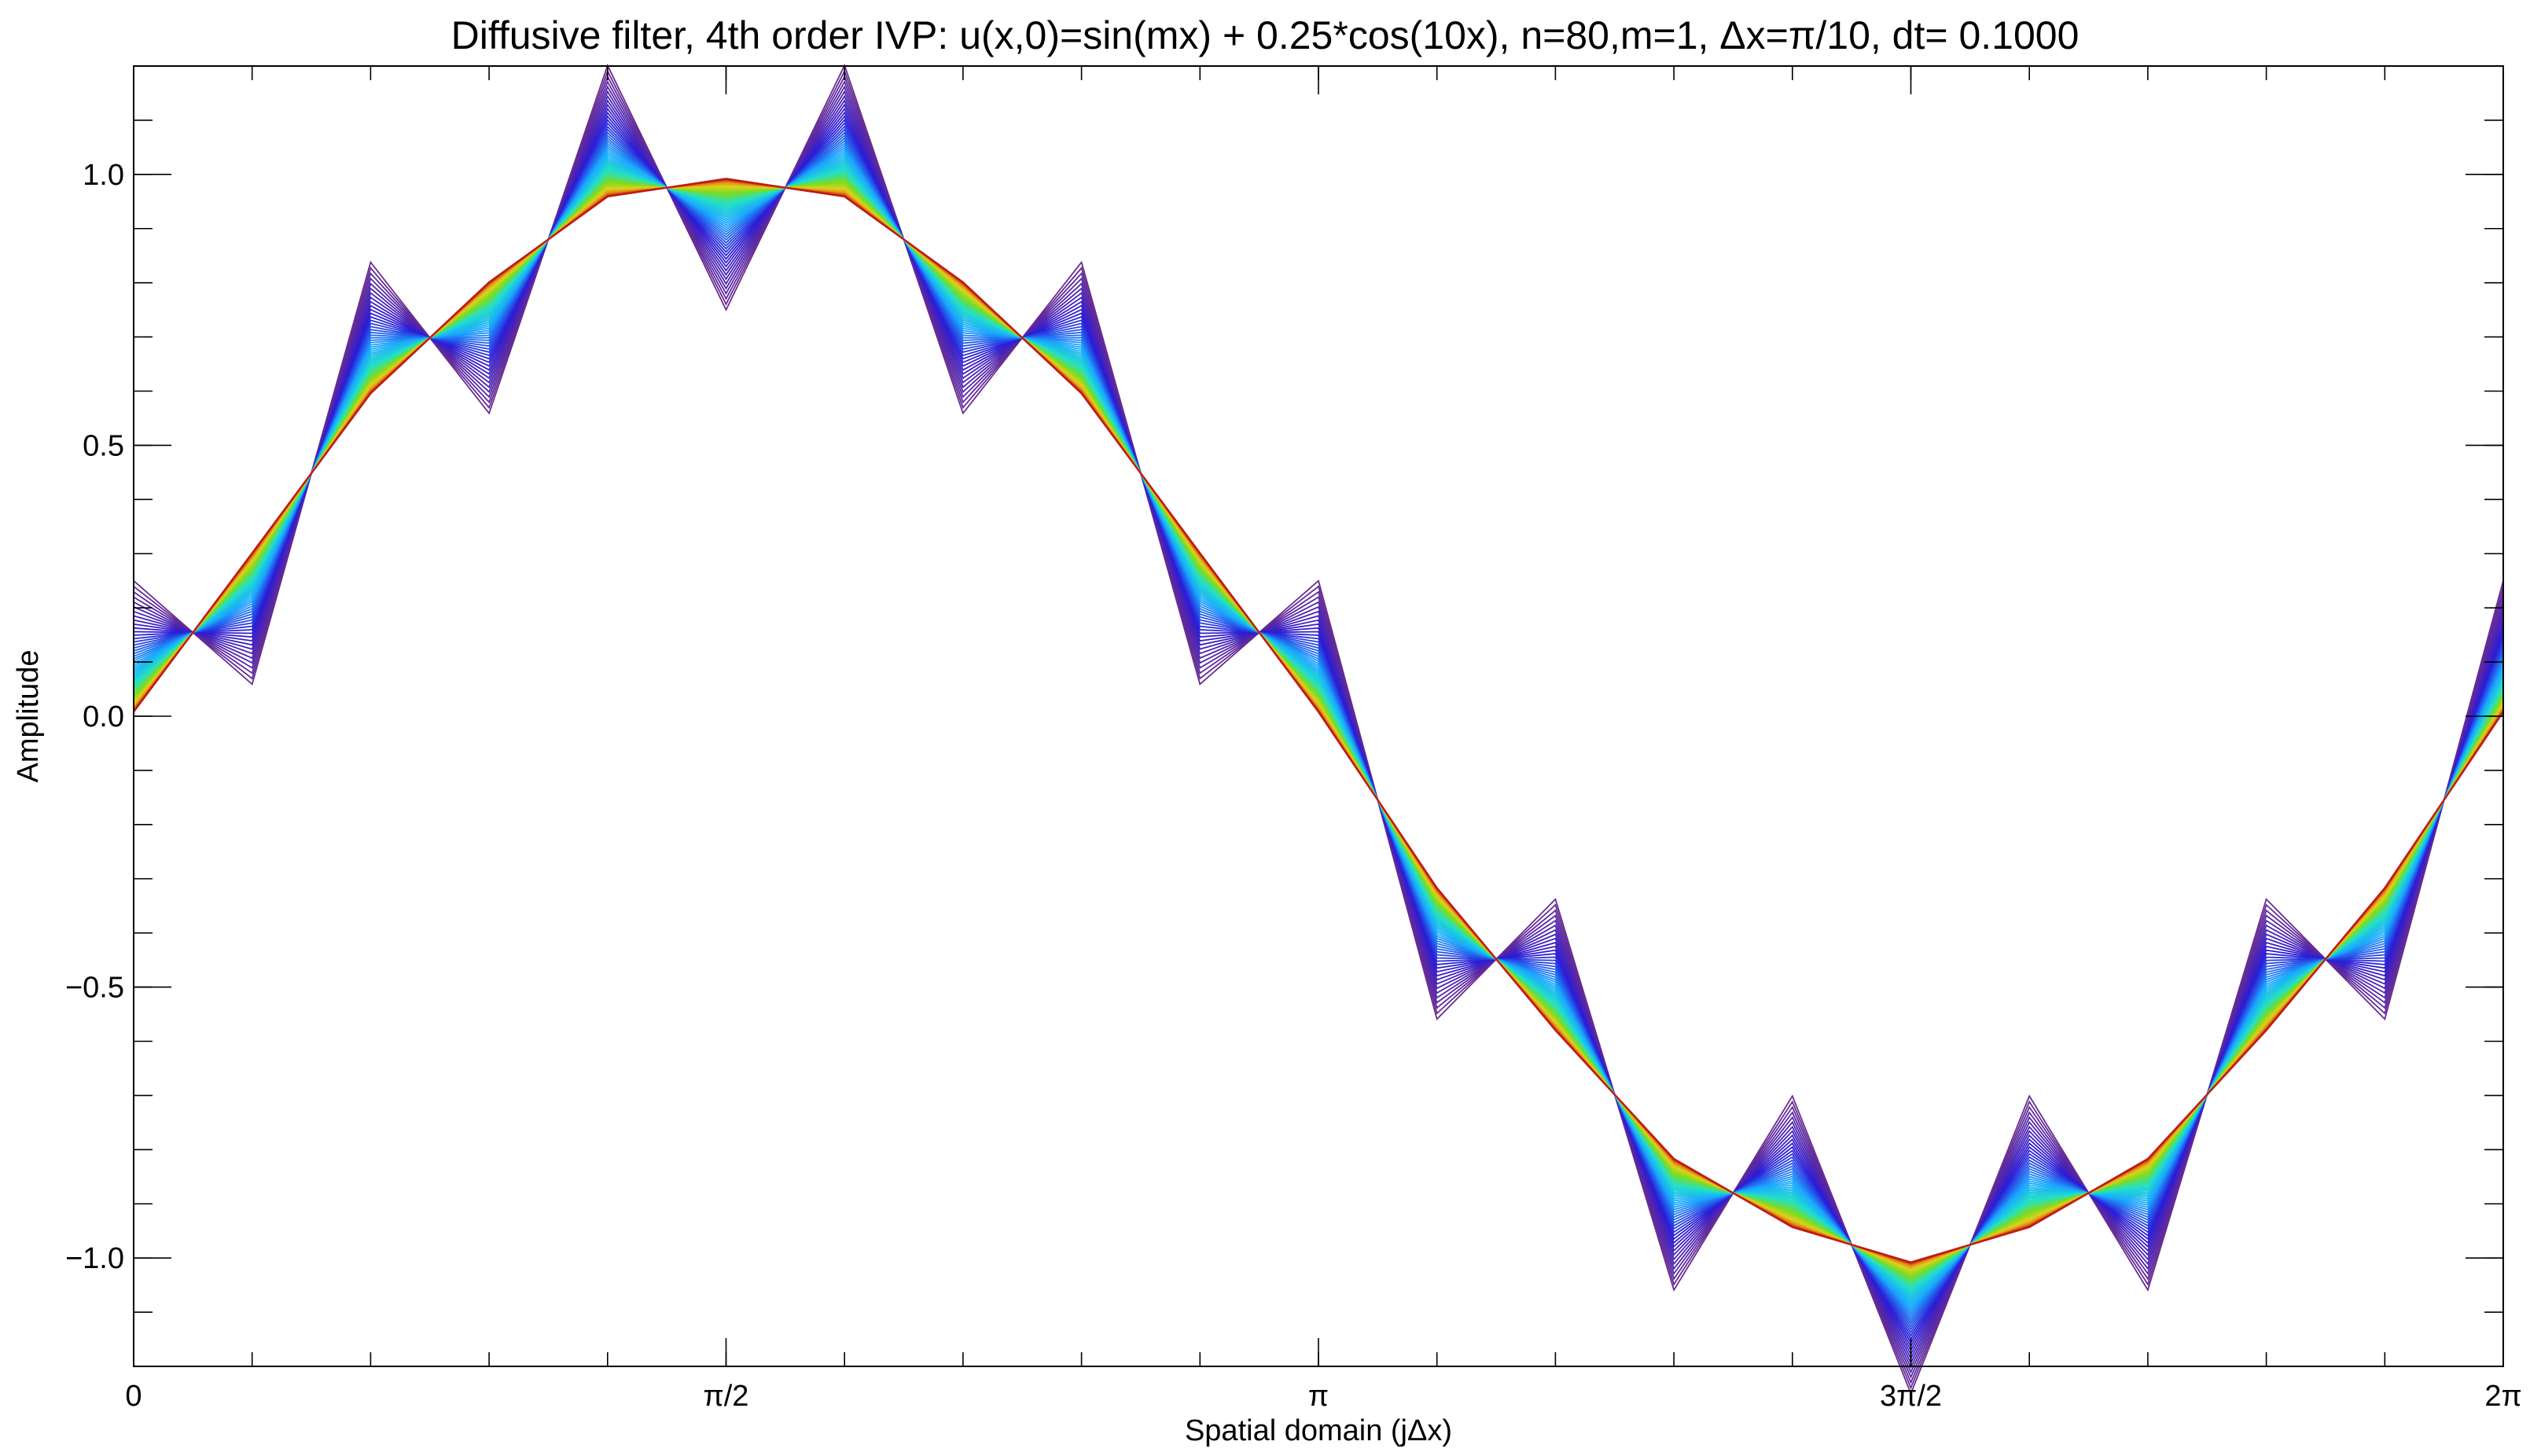 Image resolution: width=2530 pixels, height=1456 pixels. Describe the element at coordinates (1911, 1396) in the screenshot. I see `x-tick-label-3: 3π/2` at that location.